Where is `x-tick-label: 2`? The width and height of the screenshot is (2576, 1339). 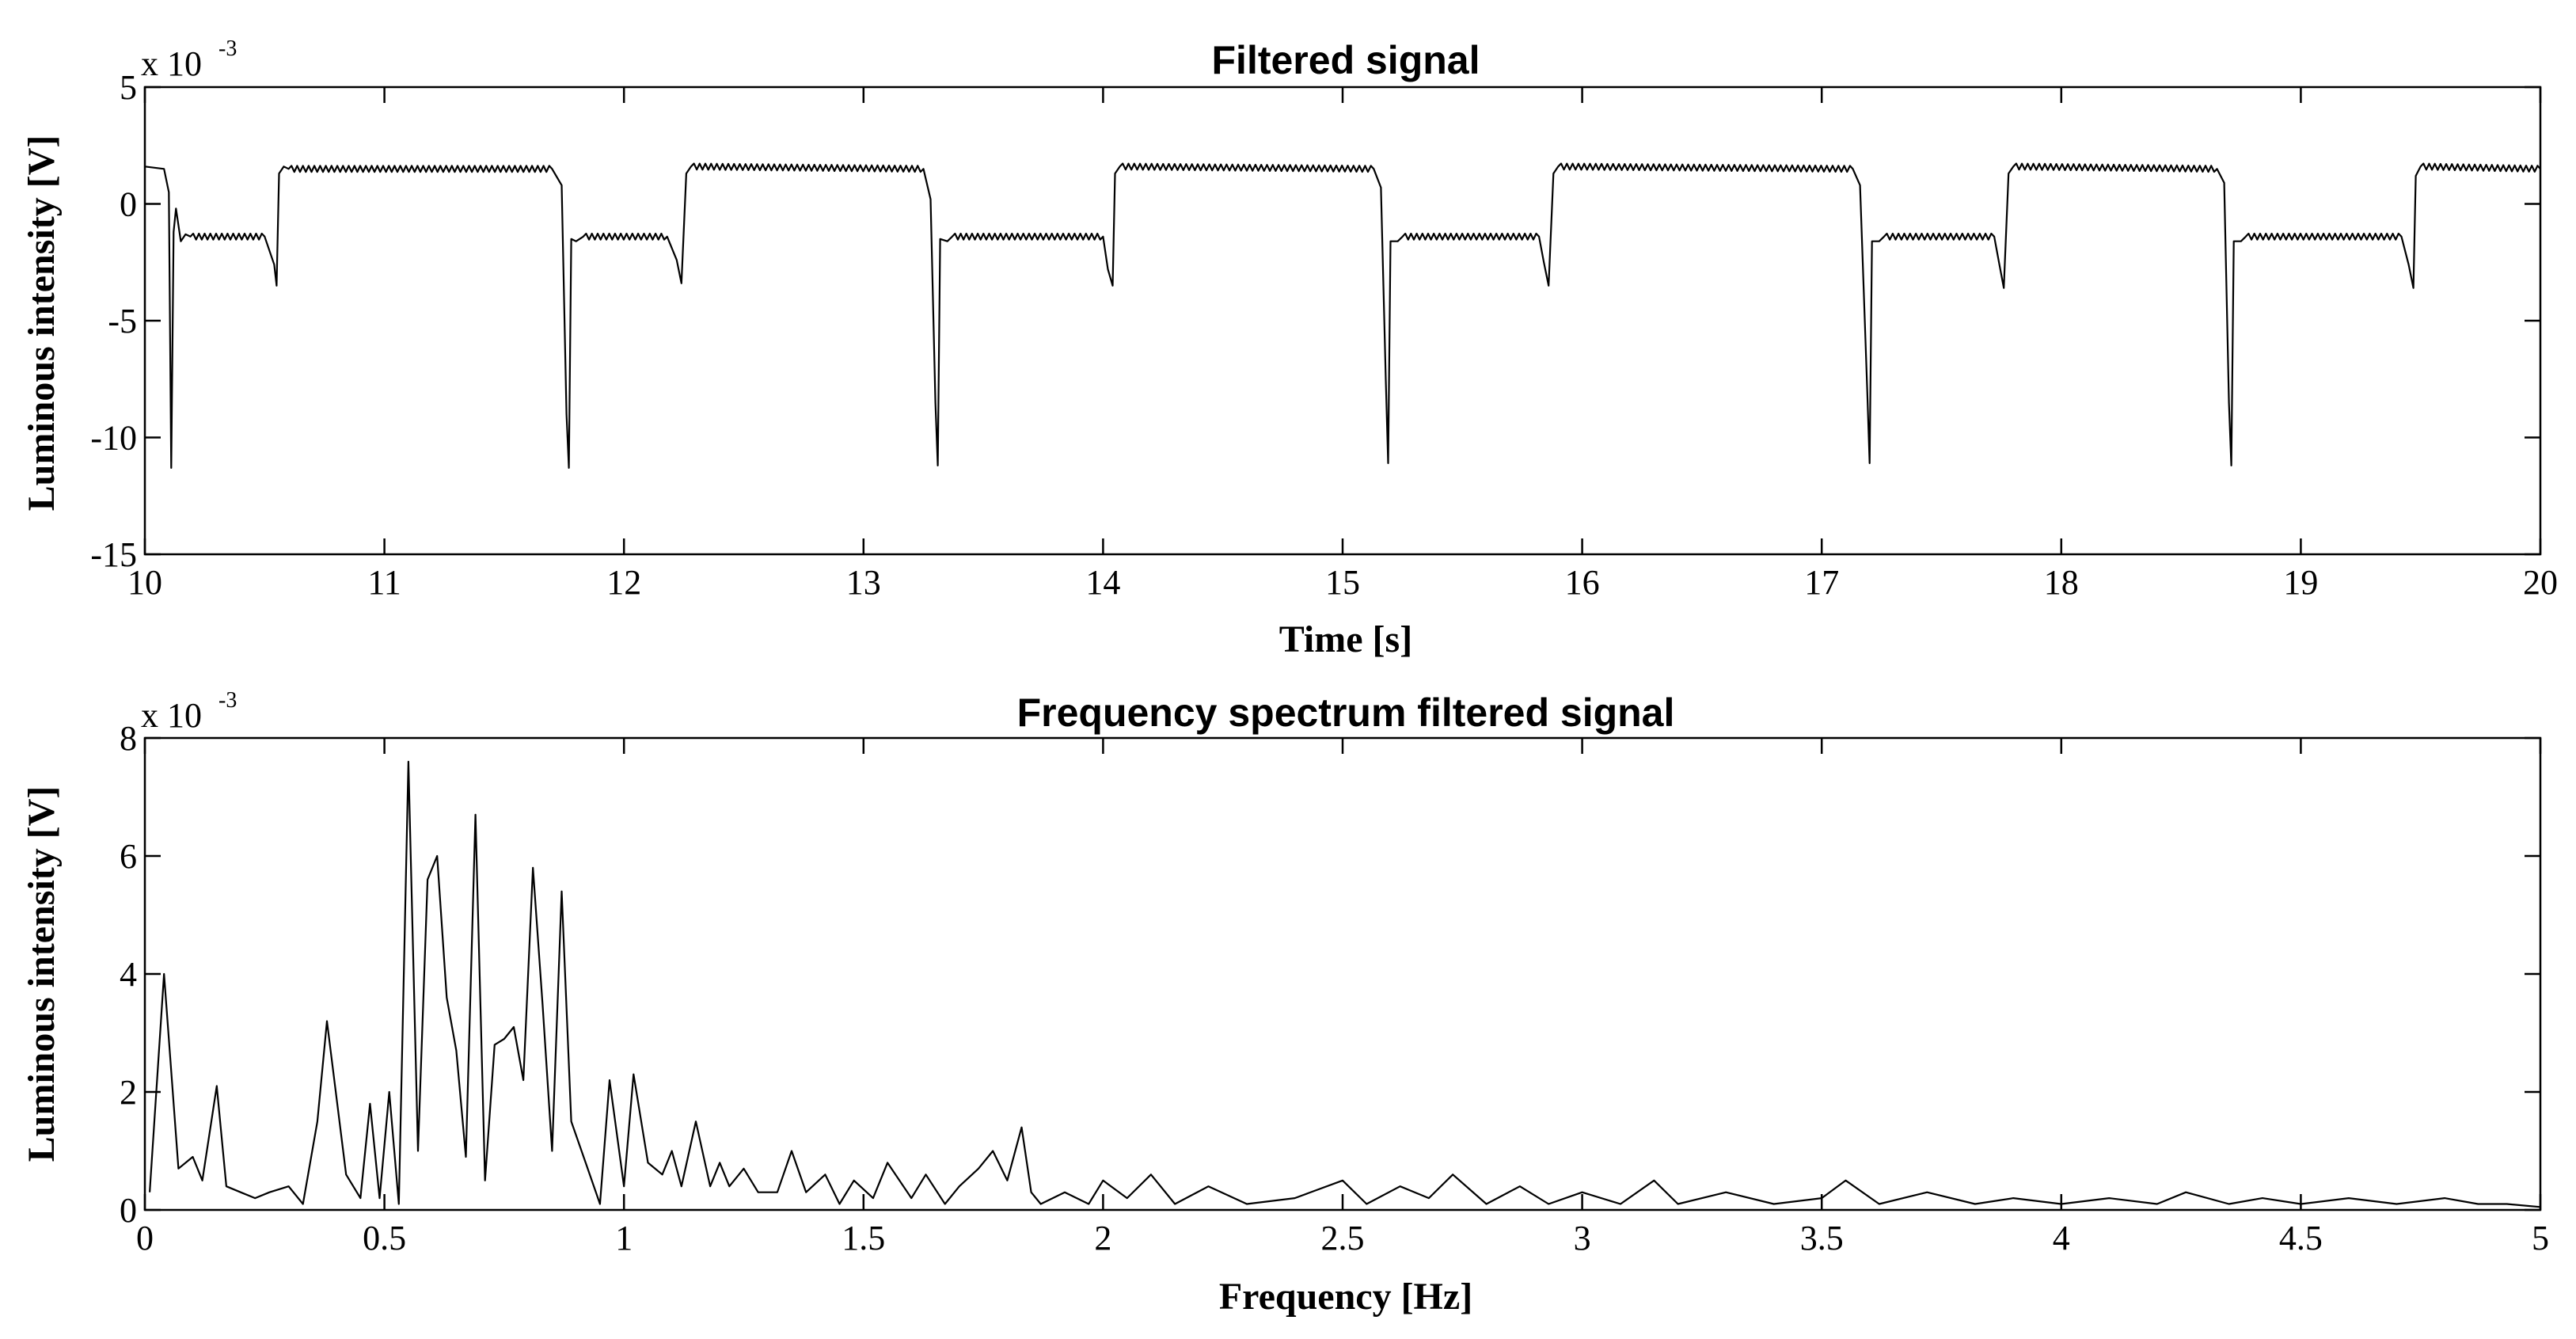 x-tick-label: 2 is located at coordinates (1102, 1238).